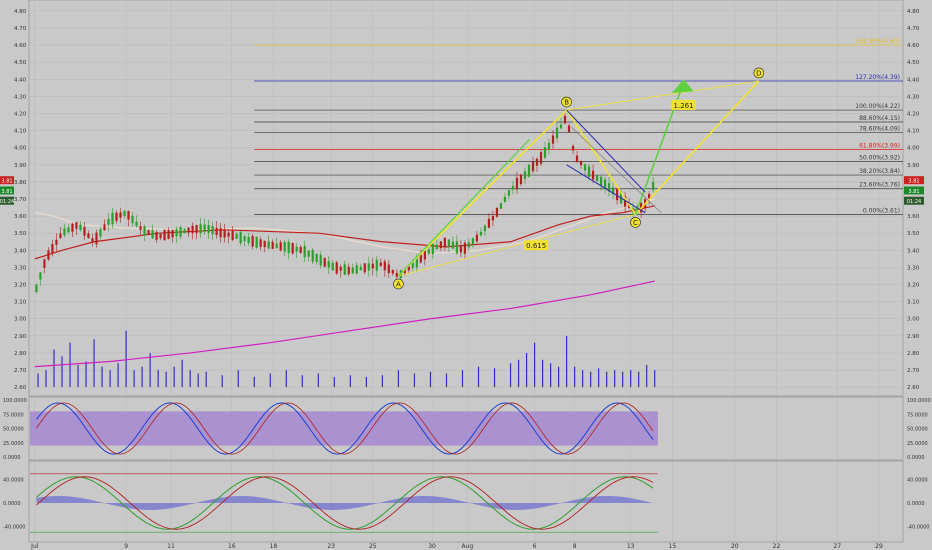 This screenshot has height=550, width=932. I want to click on macd-tick-right: -40.0000, so click(918, 527).